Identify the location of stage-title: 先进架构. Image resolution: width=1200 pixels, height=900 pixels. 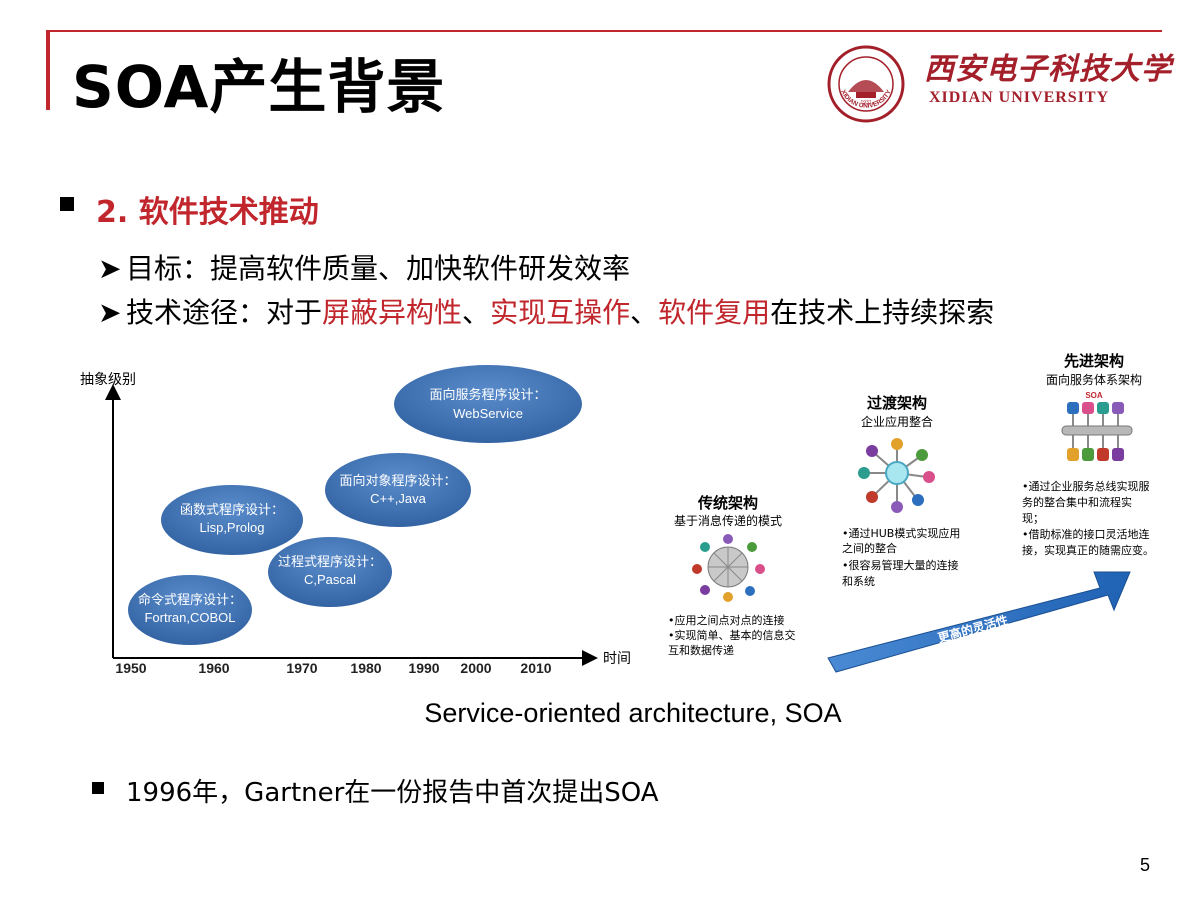
(1094, 361).